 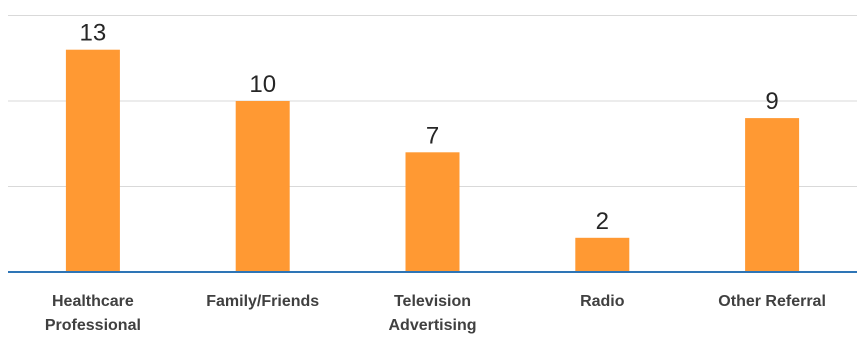 I want to click on category-label: Other Referral, so click(x=772, y=301).